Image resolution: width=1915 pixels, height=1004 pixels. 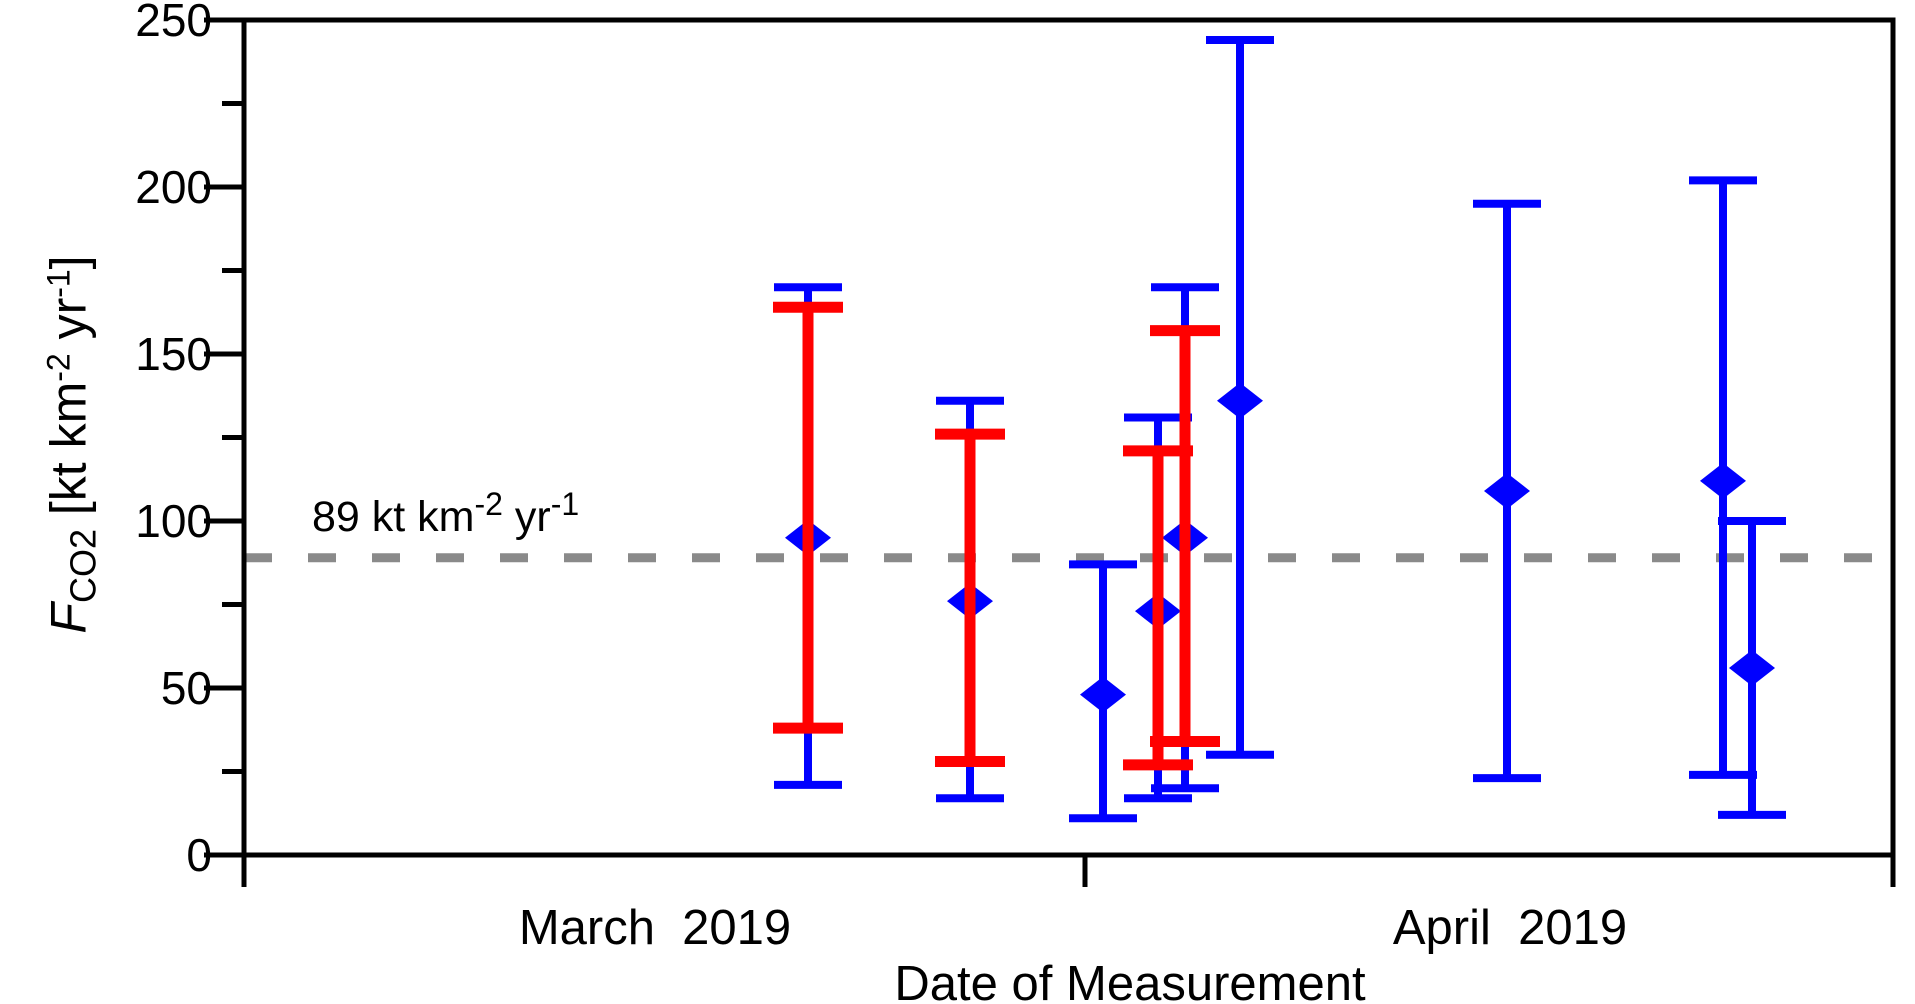 What do you see at coordinates (446, 513) in the screenshot?
I see `reference-line-annotation: 89 kt km-2 yr-1` at bounding box center [446, 513].